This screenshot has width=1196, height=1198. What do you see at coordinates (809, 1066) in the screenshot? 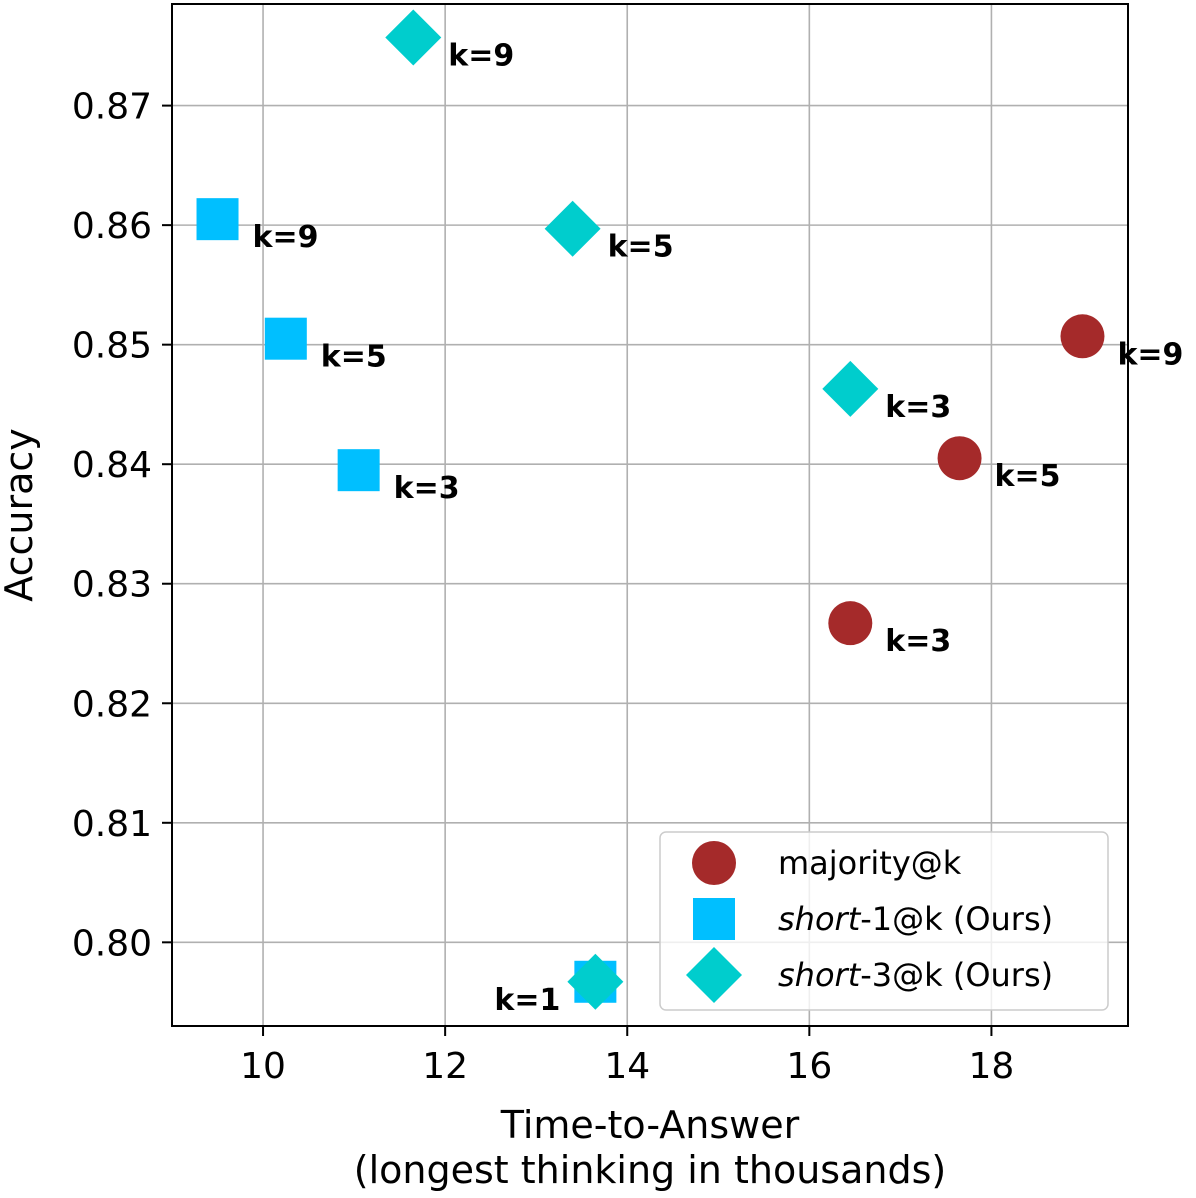
I see `x-tick-label: 16` at bounding box center [809, 1066].